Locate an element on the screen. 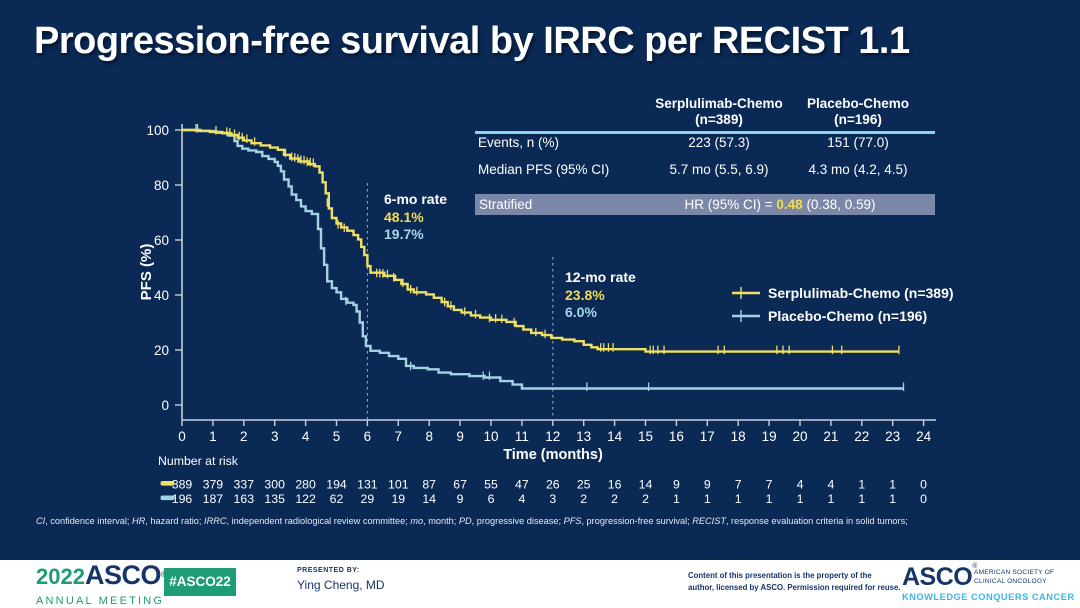 The image size is (1080, 608). x-tick-label: 4 is located at coordinates (306, 436).